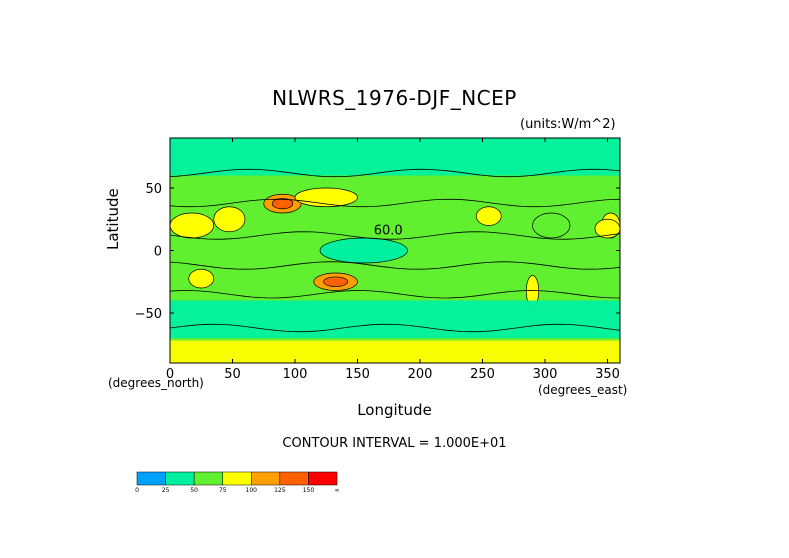 This screenshot has width=789, height=558. Describe the element at coordinates (568, 124) in the screenshot. I see `units-label: (units:W/m^2)` at that location.